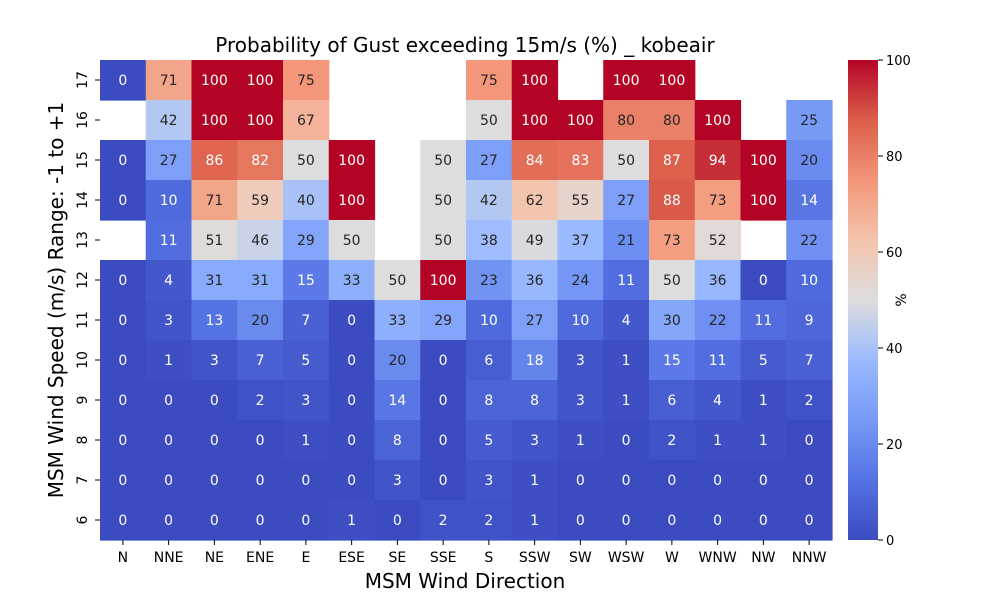 This screenshot has height=600, width=1000. What do you see at coordinates (894, 253) in the screenshot?
I see `colorbar-tick-label: 60` at bounding box center [894, 253].